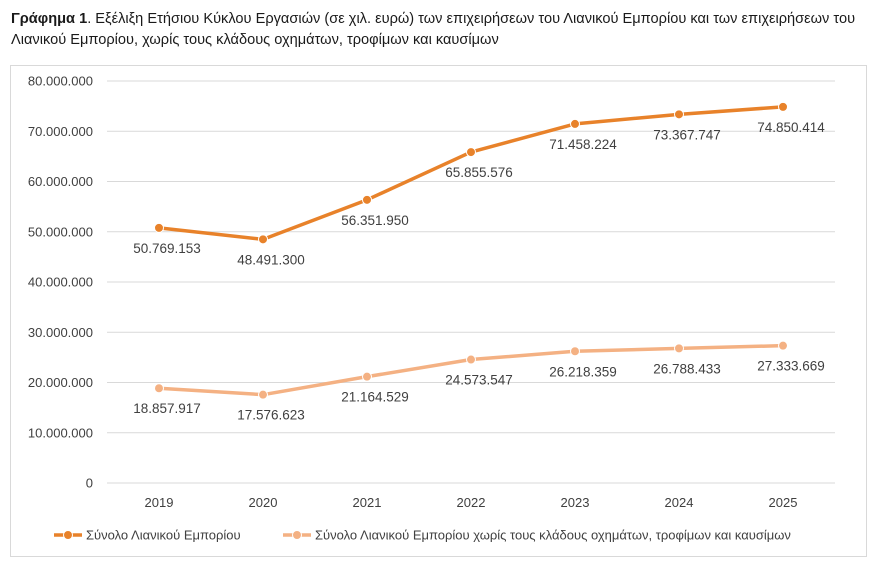 The height and width of the screenshot is (569, 877). I want to click on x-tick-label: 2023, so click(575, 502).